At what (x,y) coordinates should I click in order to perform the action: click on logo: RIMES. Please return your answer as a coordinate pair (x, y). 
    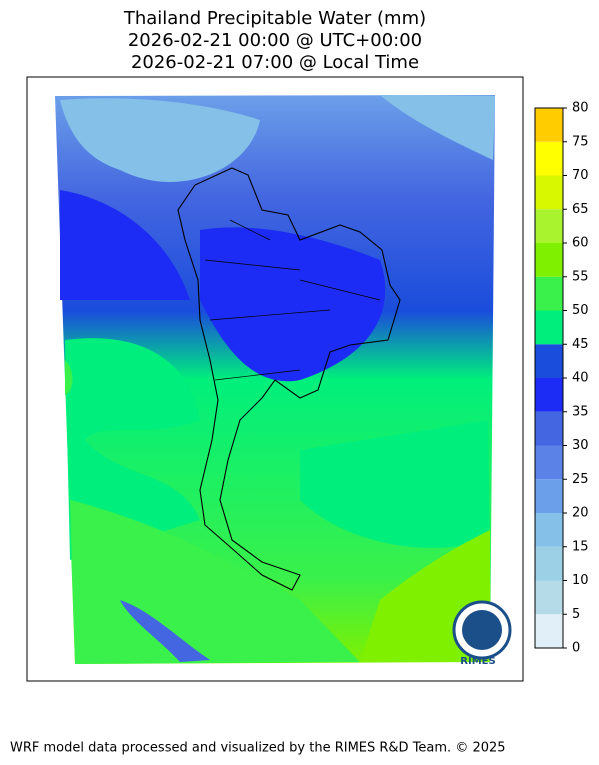
    Looking at the image, I should click on (482, 633).